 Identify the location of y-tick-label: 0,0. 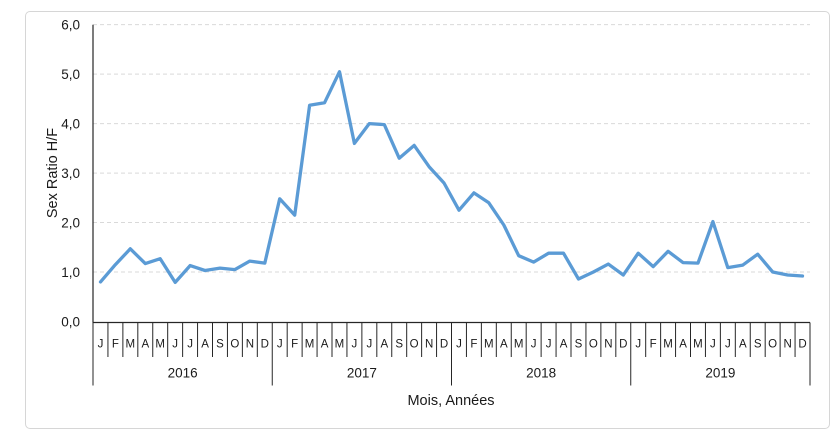
(70, 321).